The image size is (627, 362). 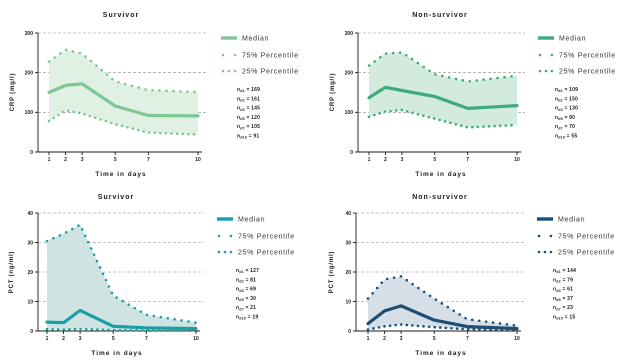 I want to click on sample-size-label: nd1 = 144, so click(x=564, y=271).